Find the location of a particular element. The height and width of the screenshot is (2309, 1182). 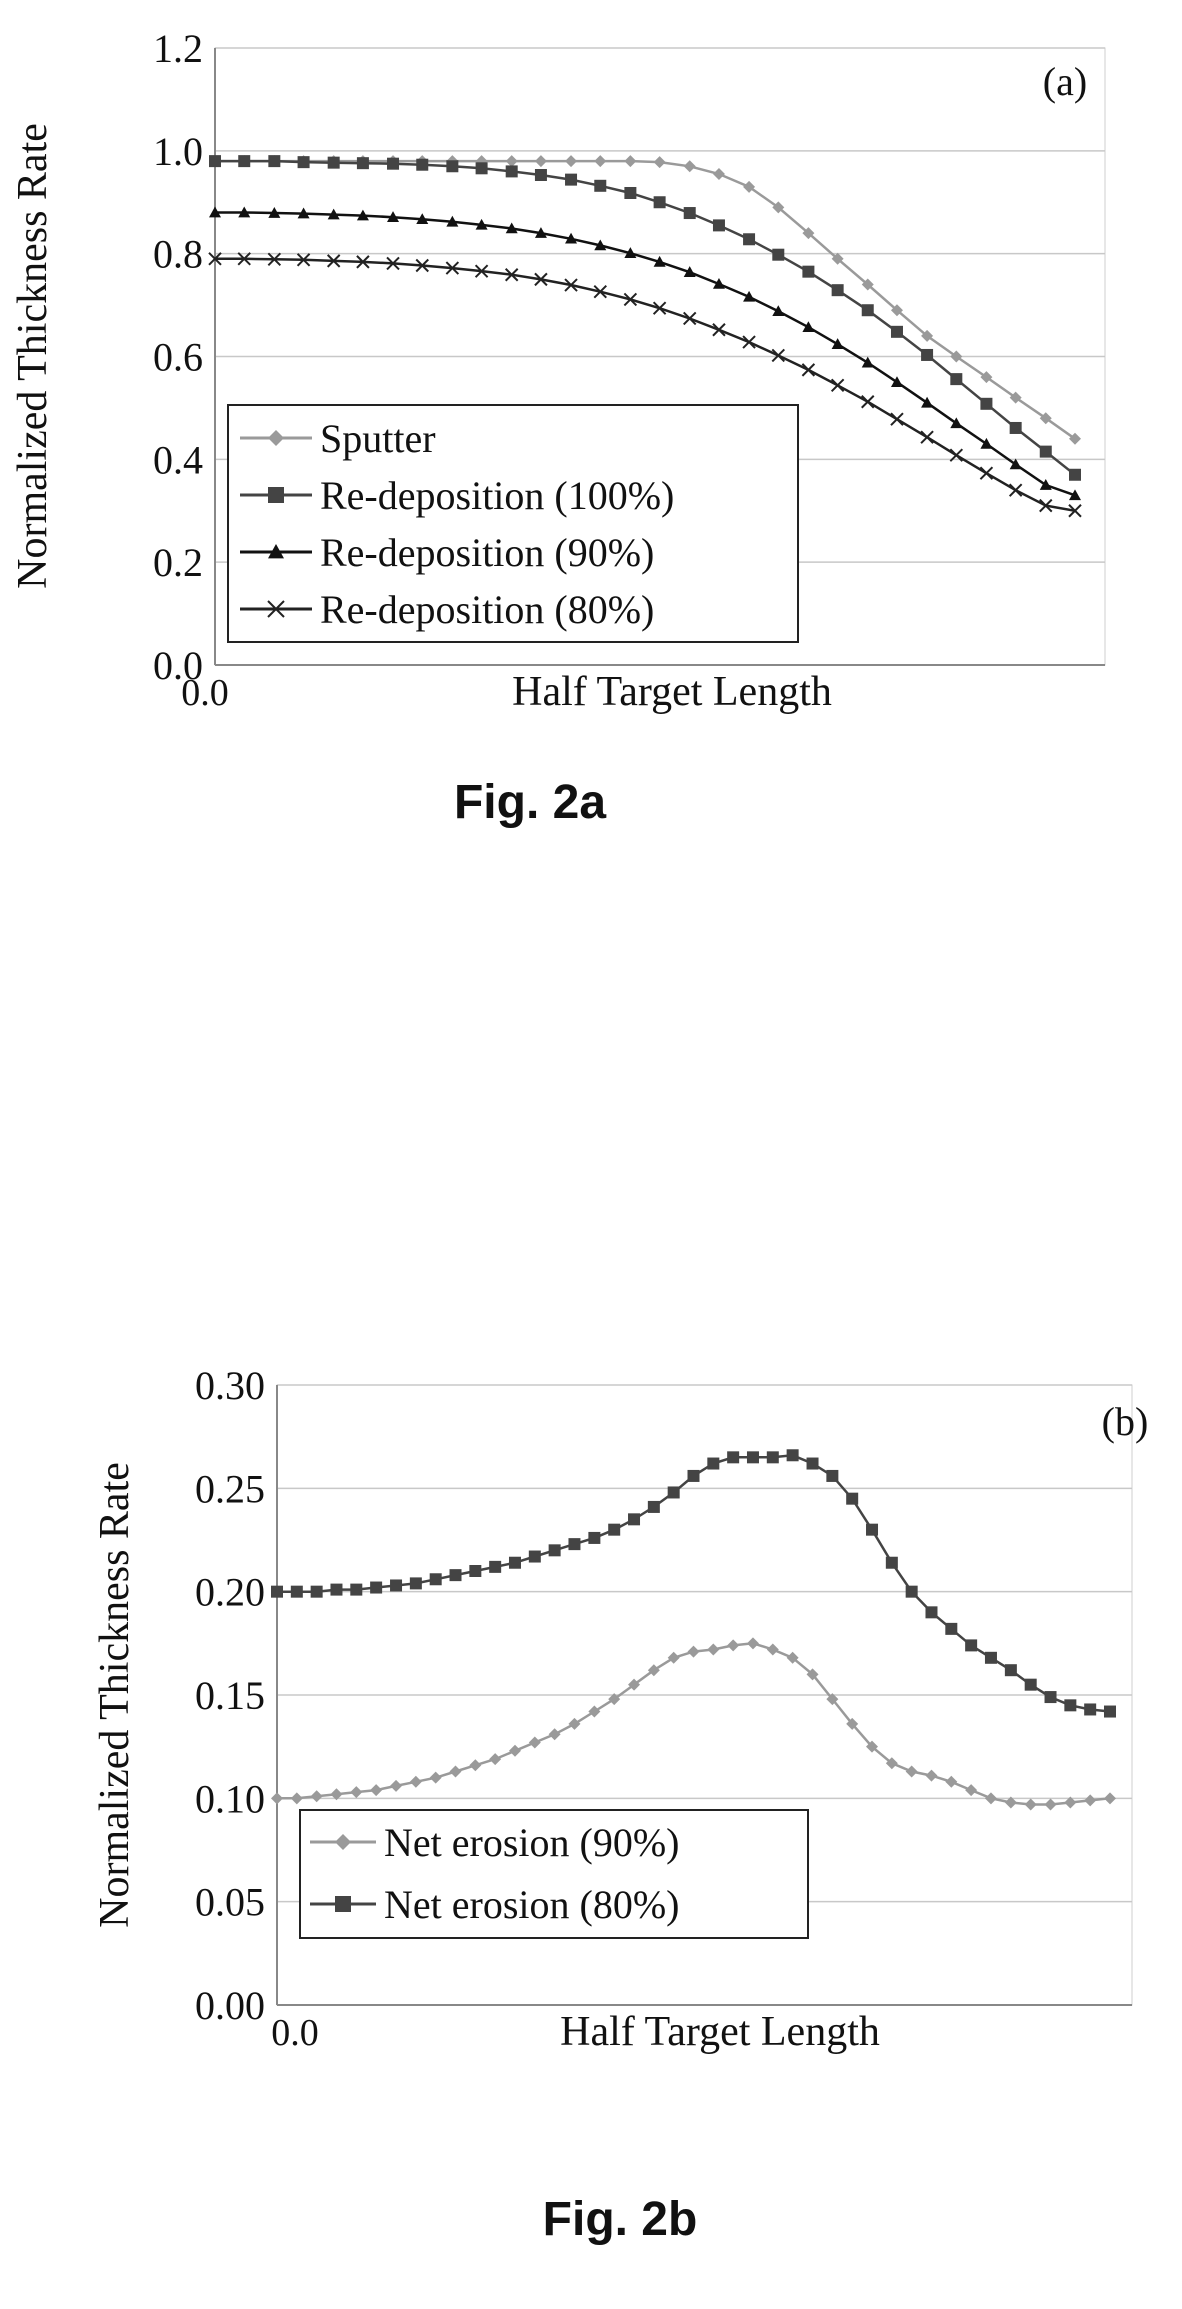

legend-entry: Sputter is located at coordinates (338, 438).